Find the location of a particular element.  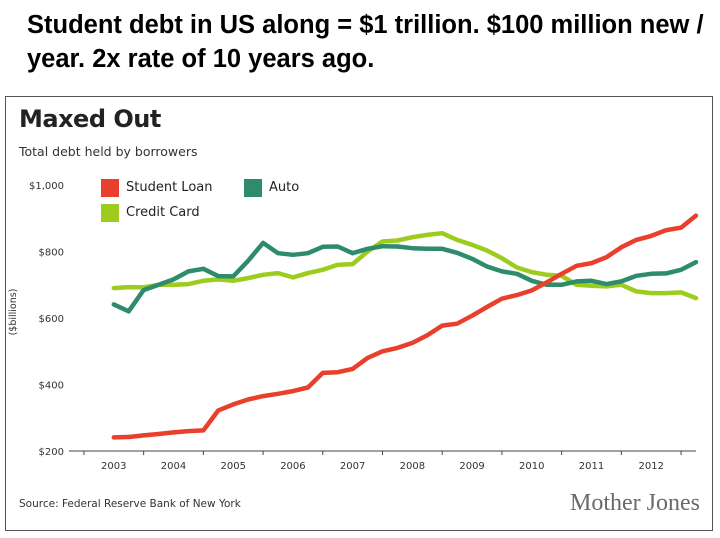

legend-swatch-credit-card is located at coordinates (110, 213).